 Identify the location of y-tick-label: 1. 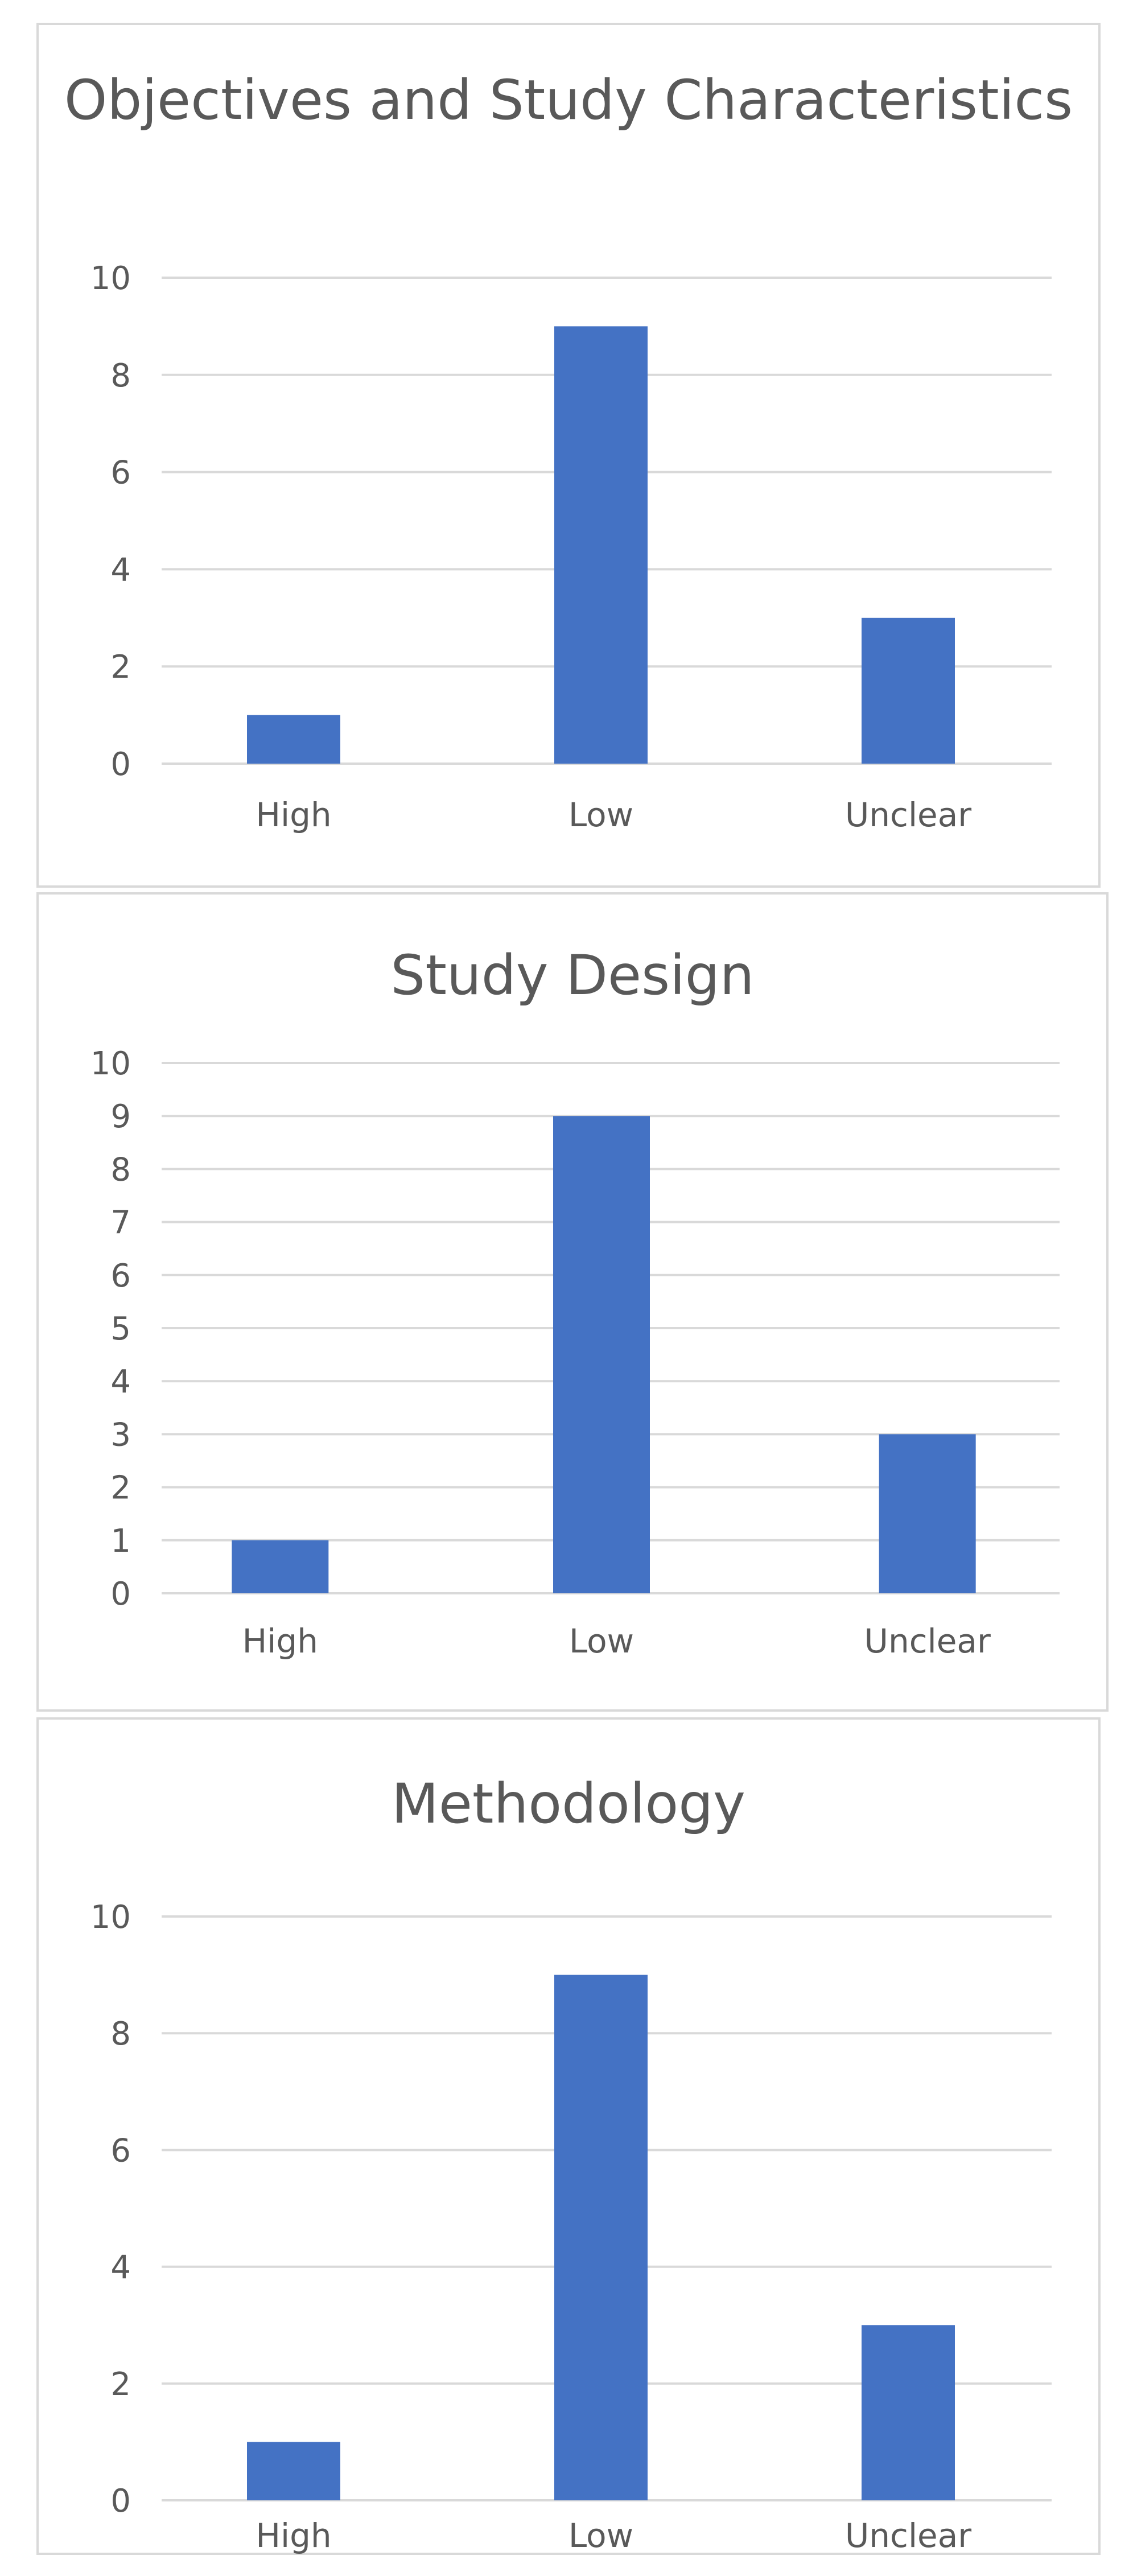
(120, 1542).